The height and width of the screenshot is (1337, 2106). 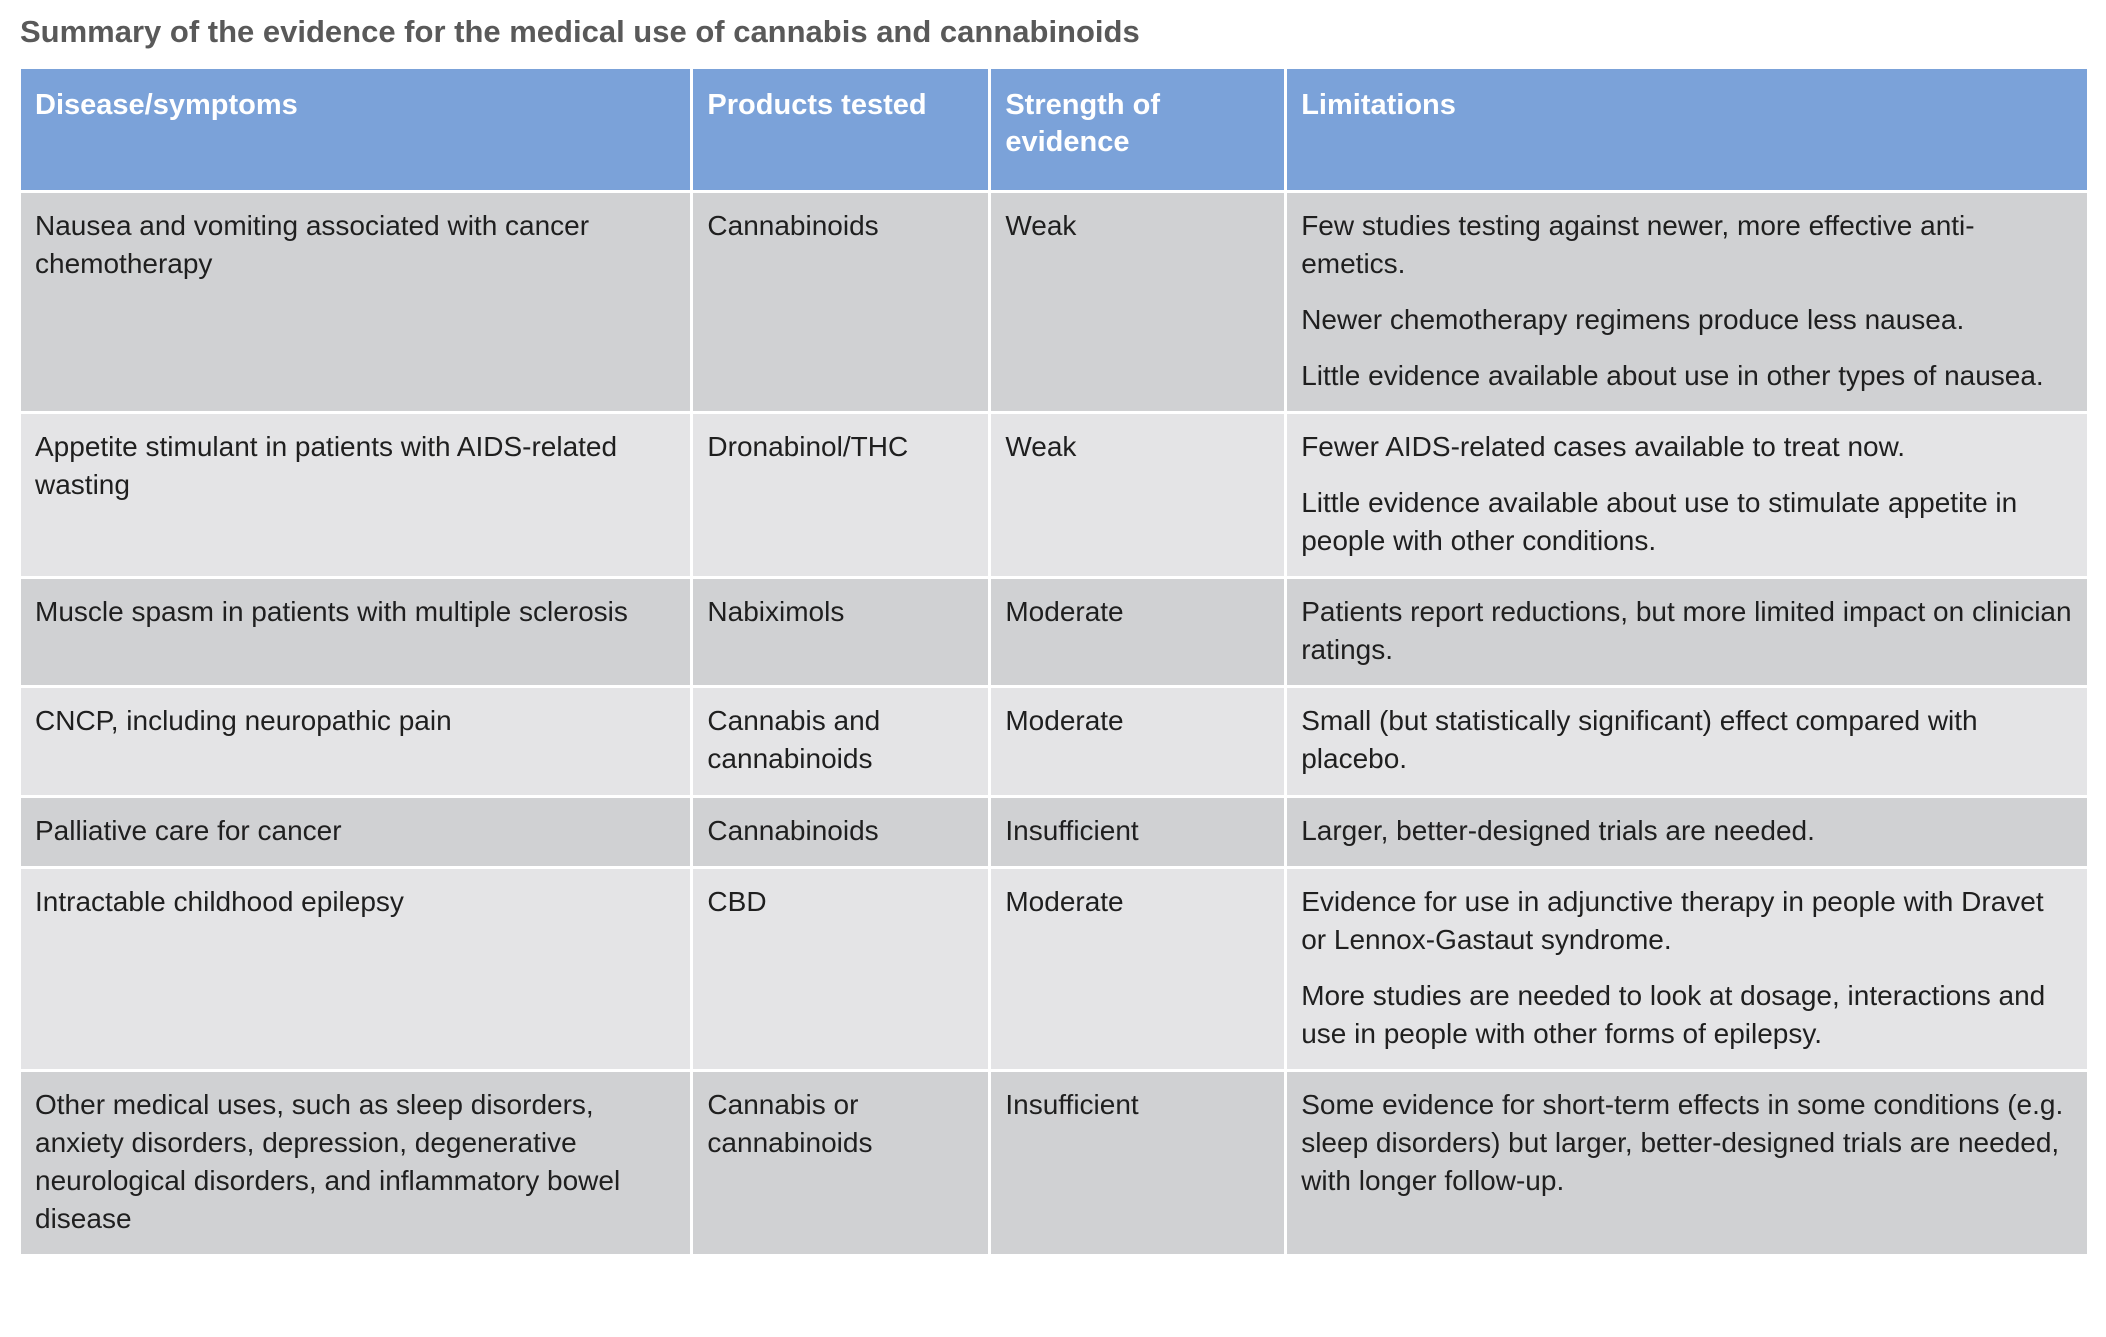 I want to click on disease-cell: Palliative care for cancer, so click(x=355, y=831).